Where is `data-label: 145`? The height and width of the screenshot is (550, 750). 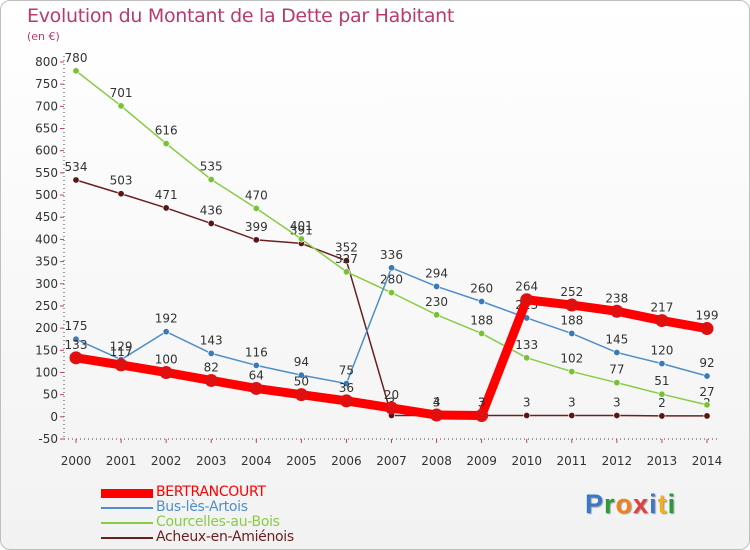
data-label: 145 is located at coordinates (616, 340).